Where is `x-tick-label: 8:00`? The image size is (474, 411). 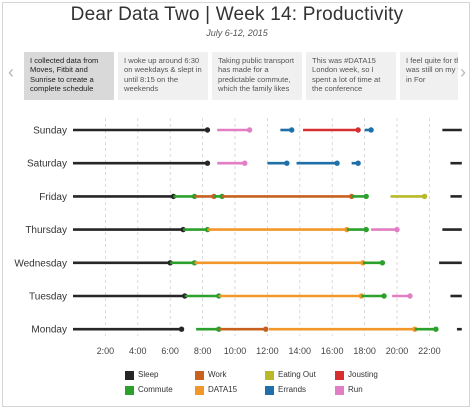 x-tick-label: 8:00 is located at coordinates (203, 351).